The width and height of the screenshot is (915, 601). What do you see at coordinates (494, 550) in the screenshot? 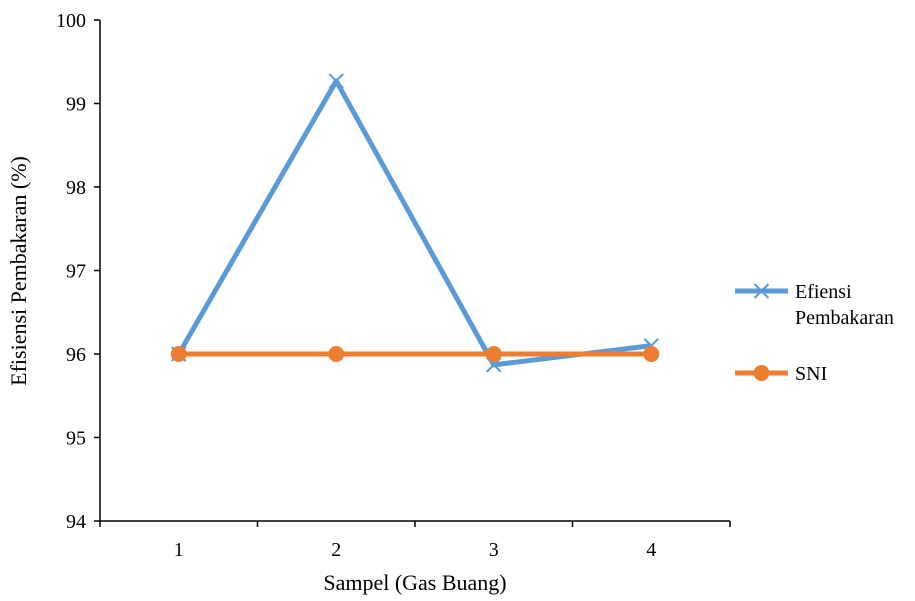
I see `x-tick-label: 3` at bounding box center [494, 550].